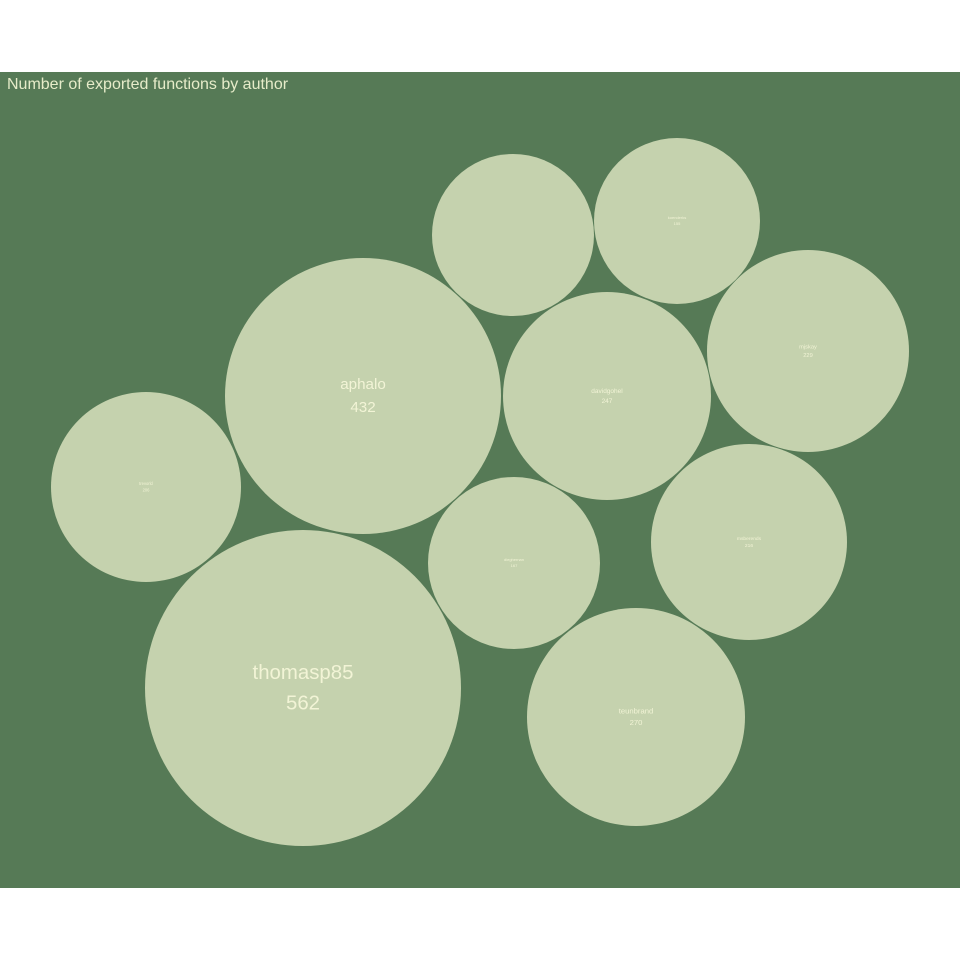 This screenshot has height=960, width=960. I want to click on bubble-circle-aphalo, so click(363, 396).